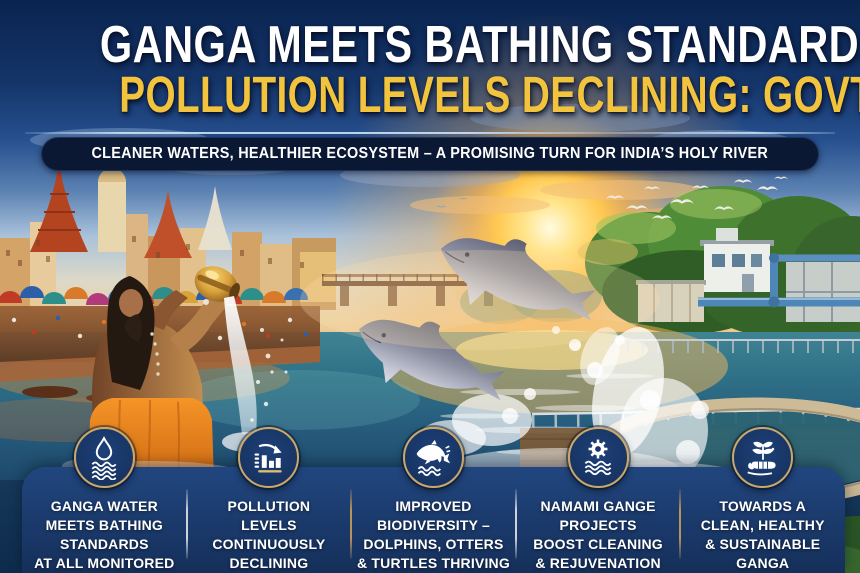  I want to click on water-treatment-plant-illustration, so click(748, 275).